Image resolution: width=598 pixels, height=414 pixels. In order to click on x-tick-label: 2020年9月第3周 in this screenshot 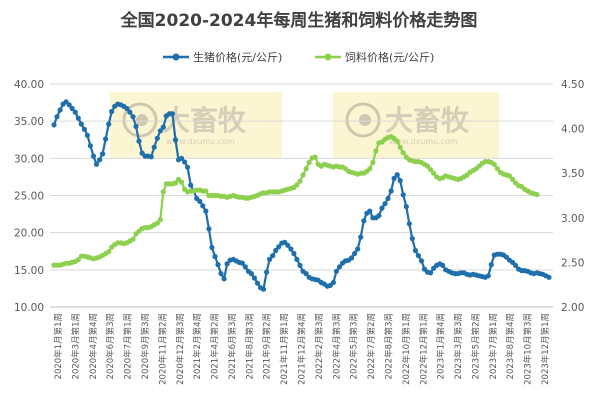, I will do `click(145, 346)`.